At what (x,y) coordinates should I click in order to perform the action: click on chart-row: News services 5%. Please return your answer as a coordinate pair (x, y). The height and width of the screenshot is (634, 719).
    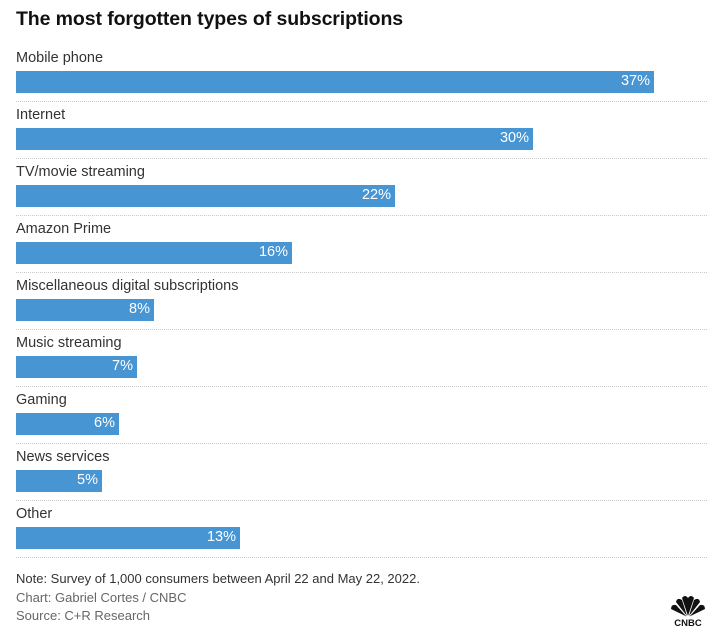
    Looking at the image, I should click on (361, 477).